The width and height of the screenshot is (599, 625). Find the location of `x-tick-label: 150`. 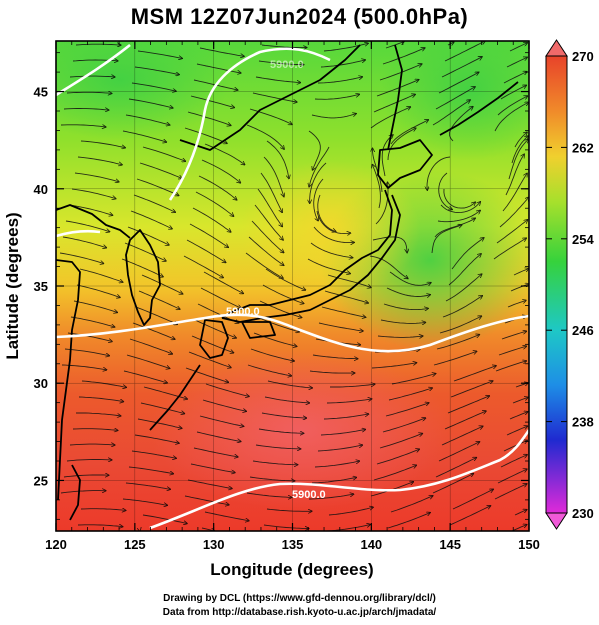

x-tick-label: 150 is located at coordinates (529, 544).